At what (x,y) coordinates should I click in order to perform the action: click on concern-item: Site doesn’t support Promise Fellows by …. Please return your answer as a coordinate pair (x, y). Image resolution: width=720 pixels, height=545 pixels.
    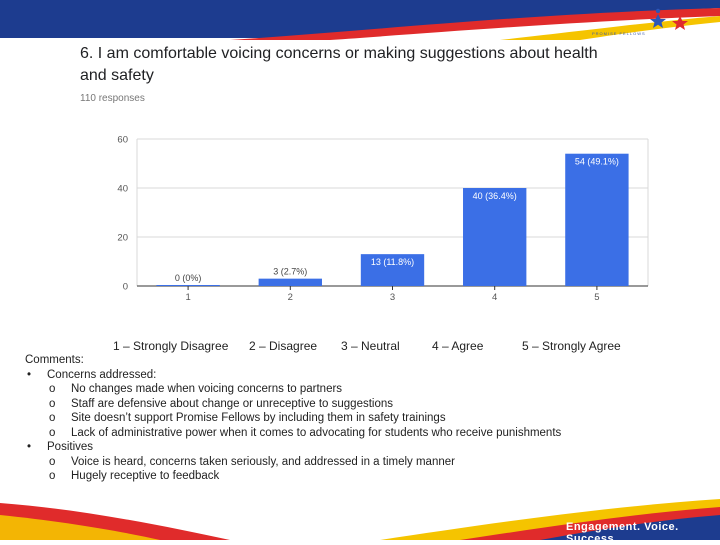
    Looking at the image, I should click on (258, 418).